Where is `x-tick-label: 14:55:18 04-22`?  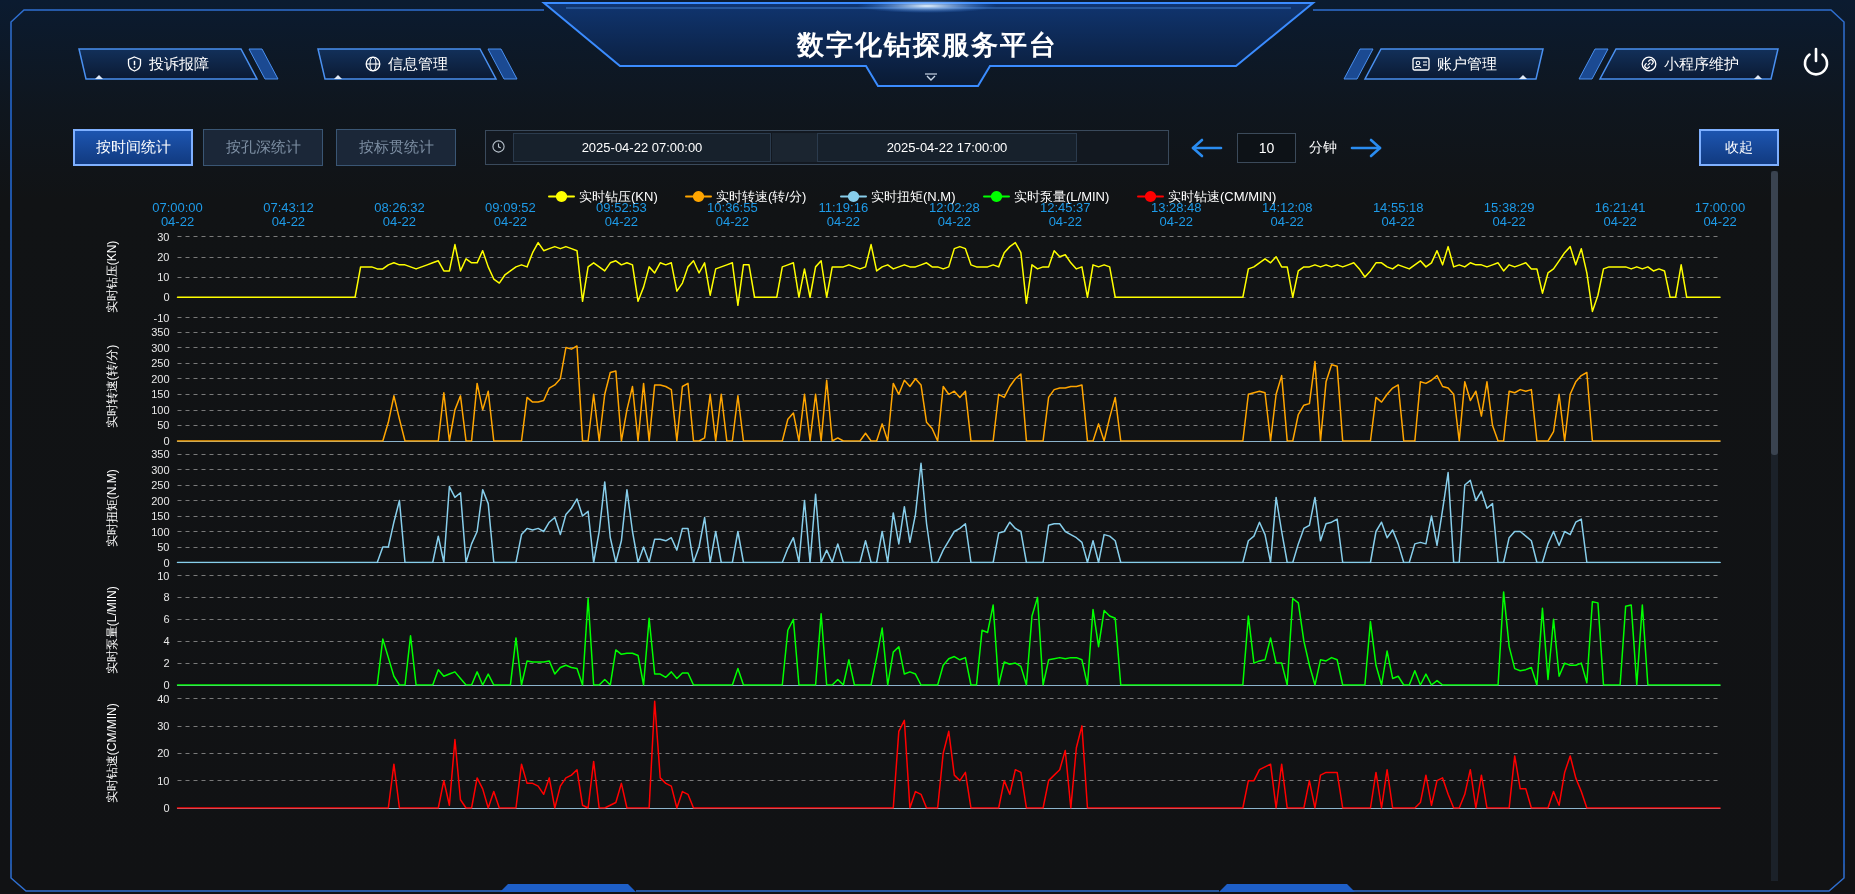 x-tick-label: 14:55:18 04-22 is located at coordinates (1398, 214).